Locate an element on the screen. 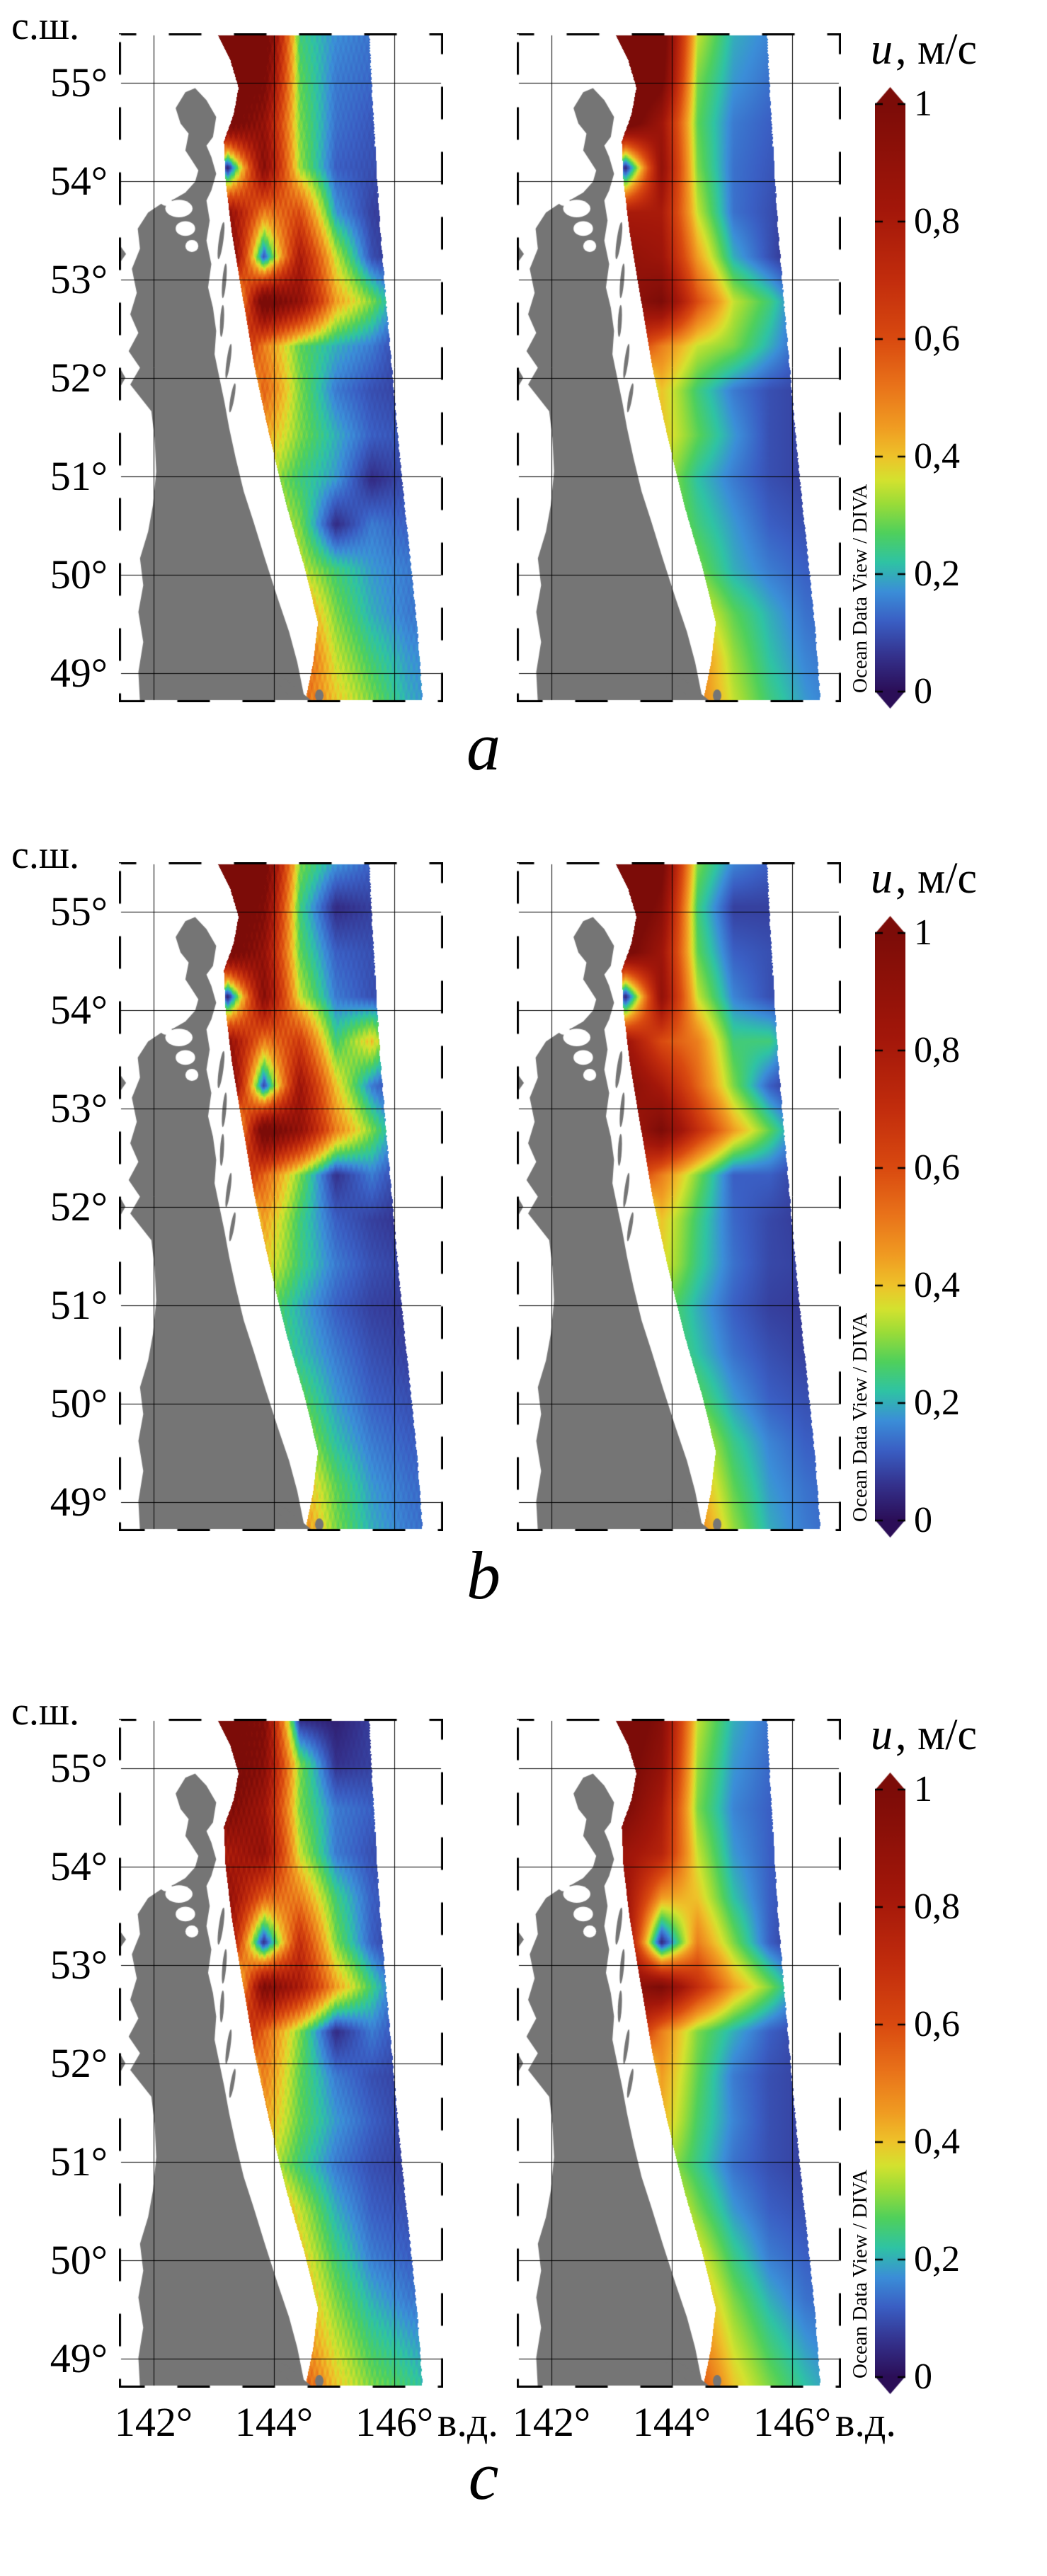 Image resolution: width=1047 pixels, height=2576 pixels. panel-letter: b is located at coordinates (483, 1575).